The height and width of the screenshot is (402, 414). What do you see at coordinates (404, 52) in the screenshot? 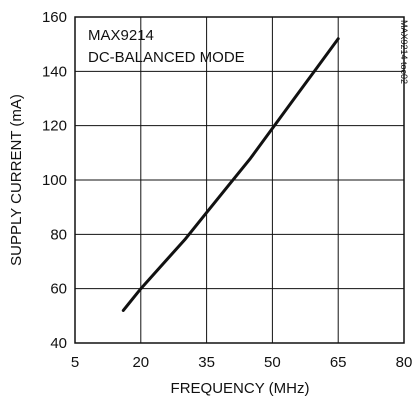
I see `figure-code: MAX9214 toc02` at bounding box center [404, 52].